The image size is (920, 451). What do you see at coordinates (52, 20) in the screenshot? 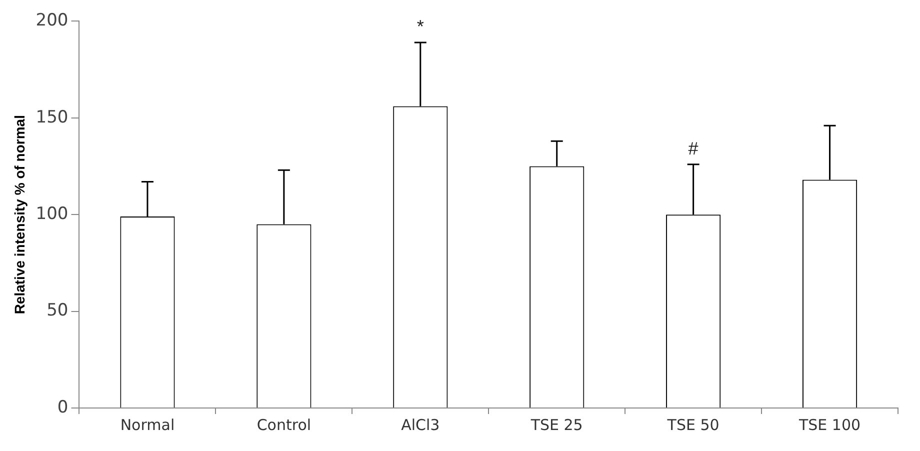
I see `y-tick-label: 200` at bounding box center [52, 20].